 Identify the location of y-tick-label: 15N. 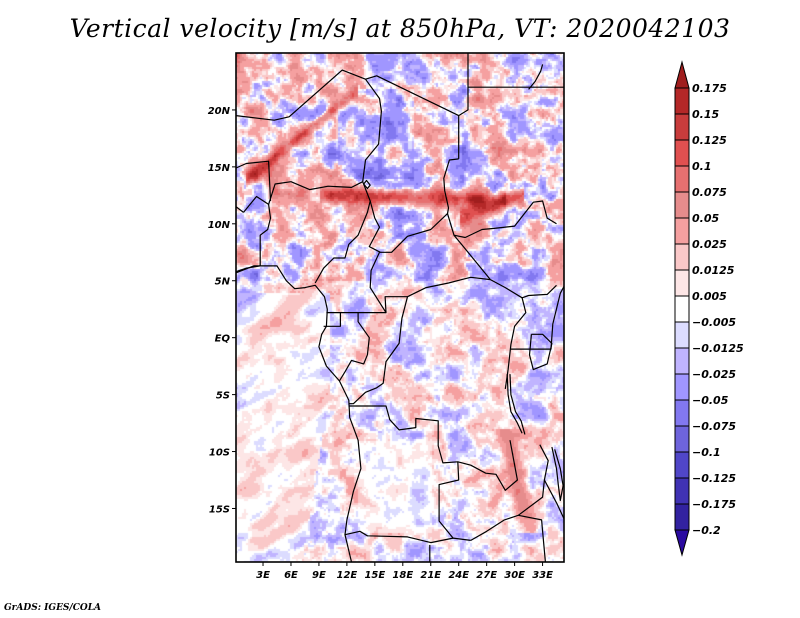
(219, 168).